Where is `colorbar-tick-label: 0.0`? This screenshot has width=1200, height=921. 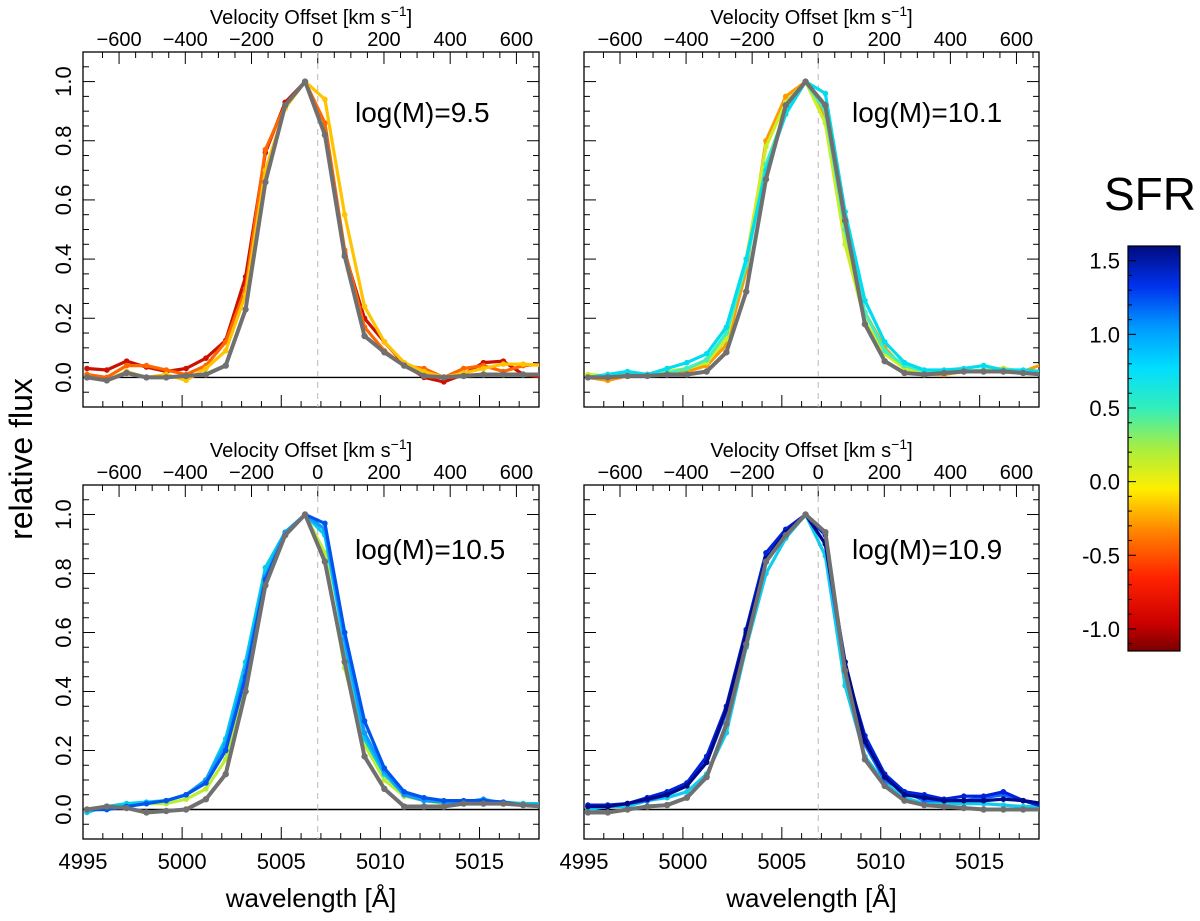 colorbar-tick-label: 0.0 is located at coordinates (1104, 482).